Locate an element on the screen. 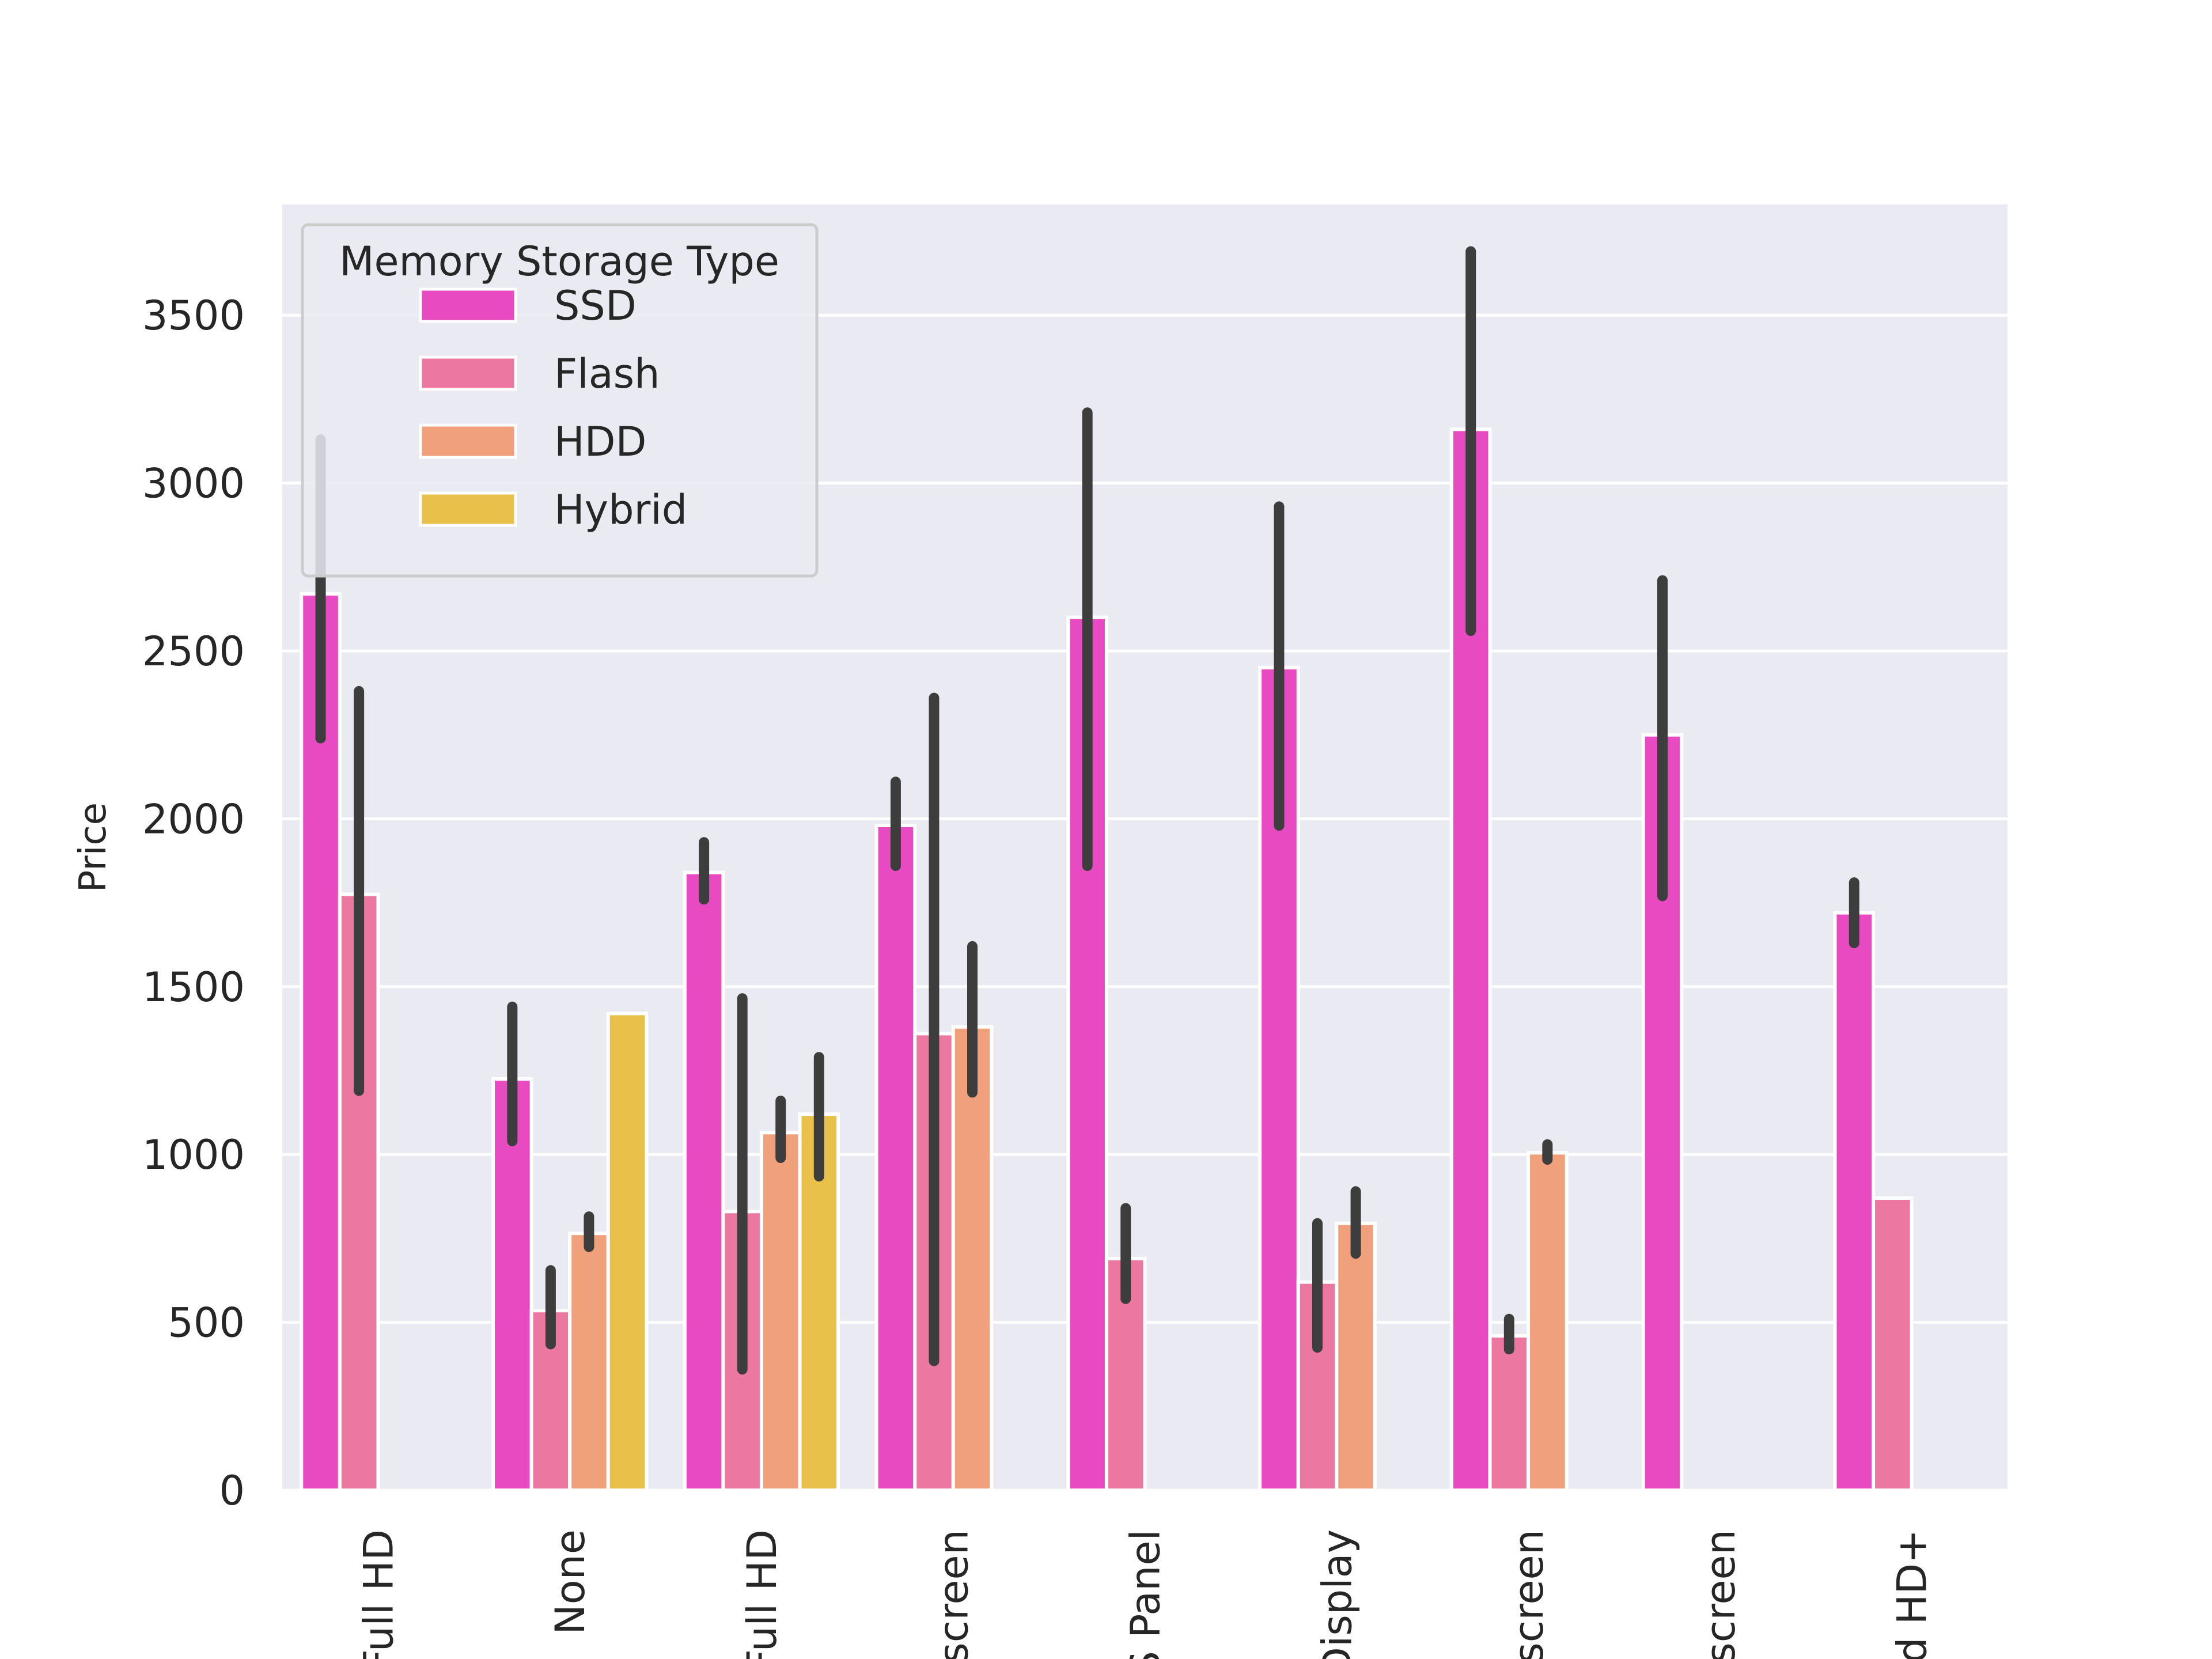  legend: Memory Storage Type SSD Flash HDD Hybrid is located at coordinates (560, 400).